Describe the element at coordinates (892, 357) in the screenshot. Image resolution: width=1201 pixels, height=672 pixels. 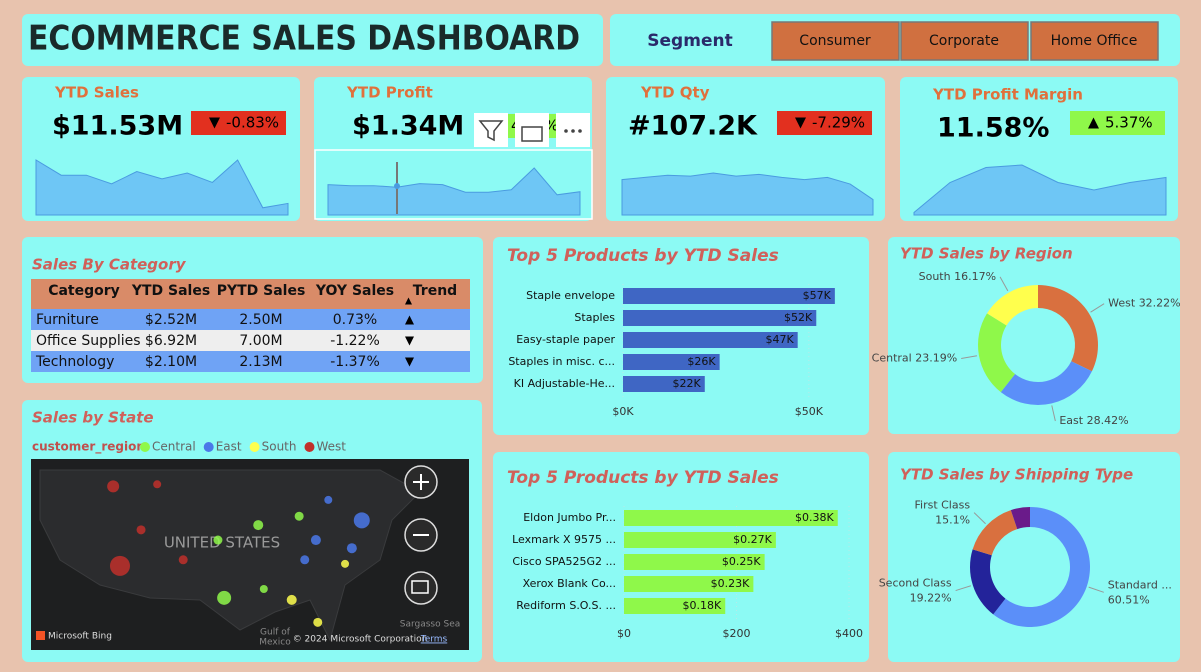
I see `slice-name: Central` at that location.